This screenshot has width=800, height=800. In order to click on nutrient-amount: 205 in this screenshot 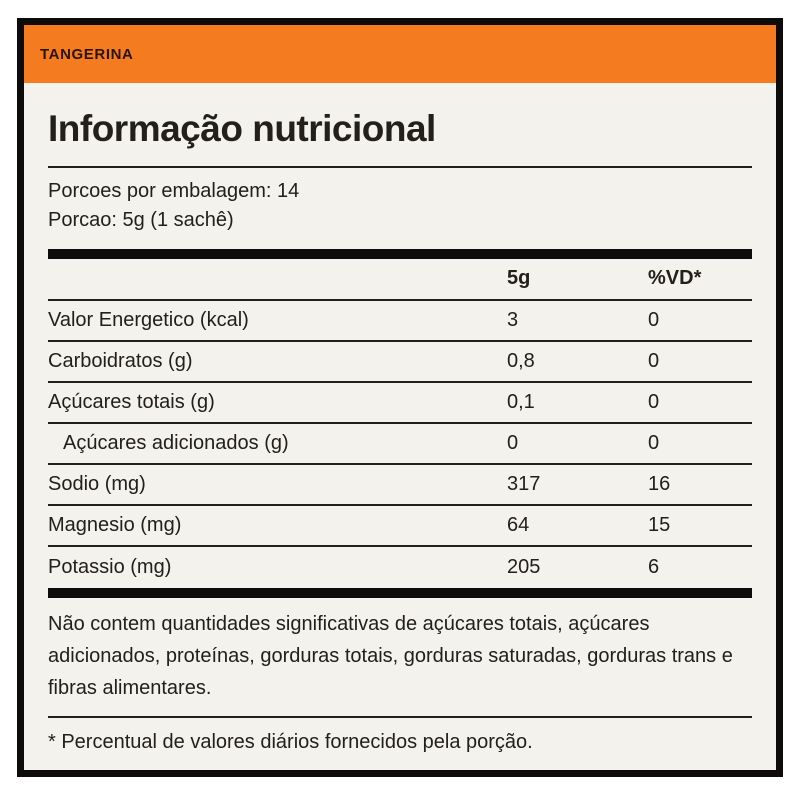, I will do `click(524, 566)`.